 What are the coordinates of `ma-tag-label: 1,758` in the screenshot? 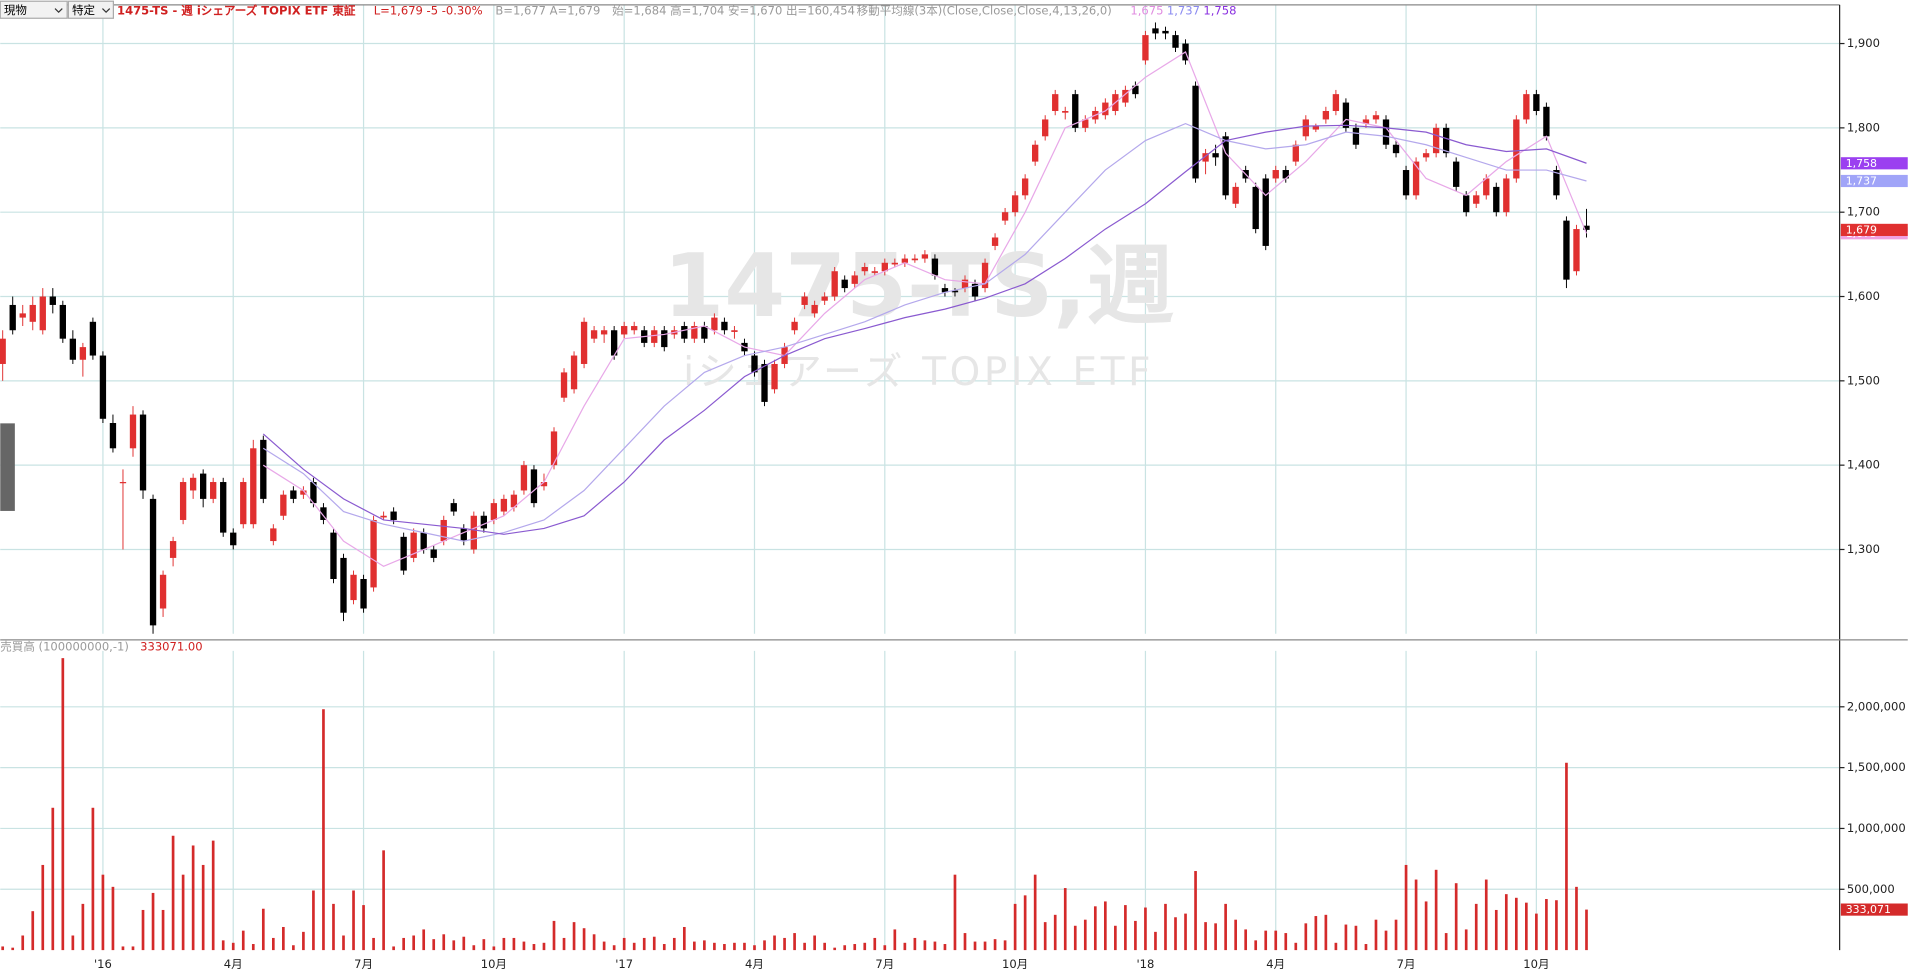 It's located at (1861, 163).